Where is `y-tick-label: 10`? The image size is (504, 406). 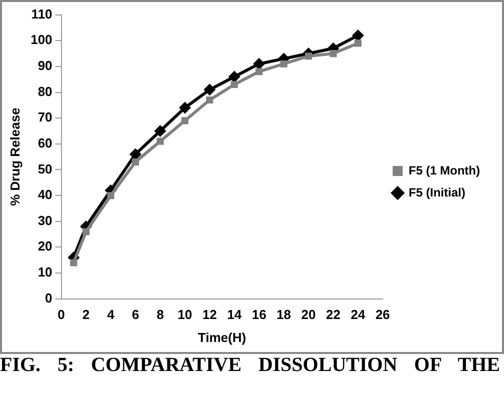 y-tick-label: 10 is located at coordinates (45, 272).